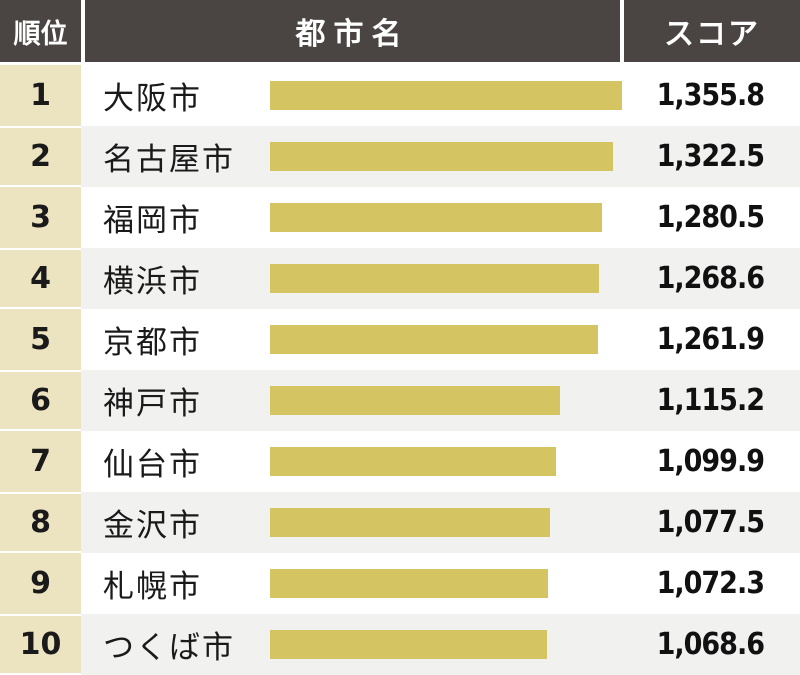 The height and width of the screenshot is (675, 800). Describe the element at coordinates (152, 99) in the screenshot. I see `city-label: 大阪市` at that location.